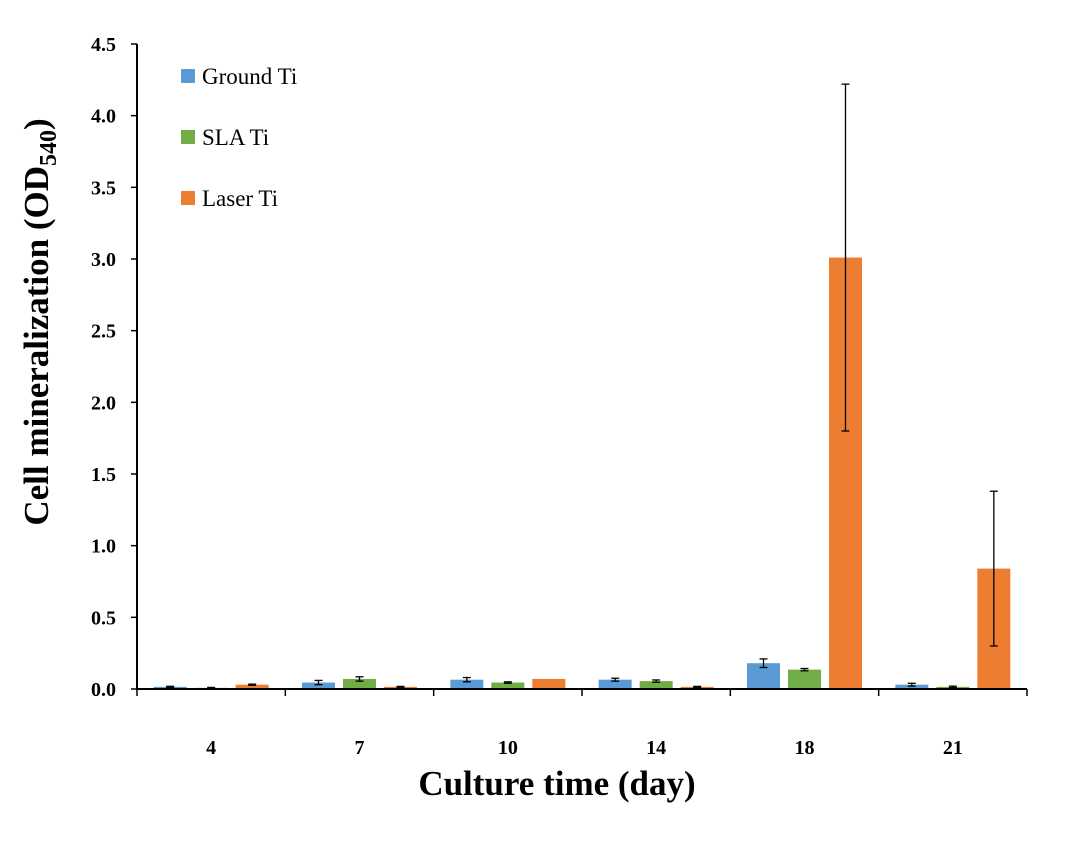 Image resolution: width=1075 pixels, height=863 pixels. I want to click on y-axis-title: Cell mineralization (OD540), so click(39, 321).